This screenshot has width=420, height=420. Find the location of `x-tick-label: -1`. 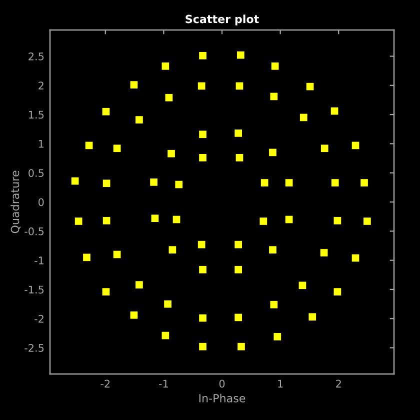

x-tick-label: -1 is located at coordinates (163, 384).